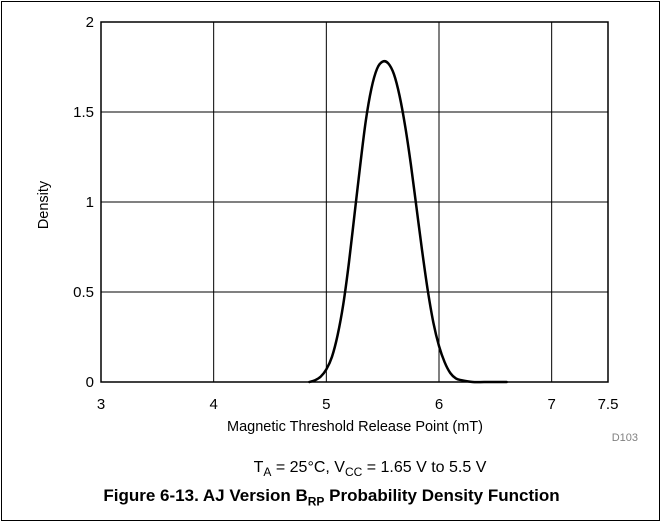 Image resolution: width=663 pixels, height=525 pixels. What do you see at coordinates (83, 112) in the screenshot?
I see `y-tick-label: 1.5` at bounding box center [83, 112].